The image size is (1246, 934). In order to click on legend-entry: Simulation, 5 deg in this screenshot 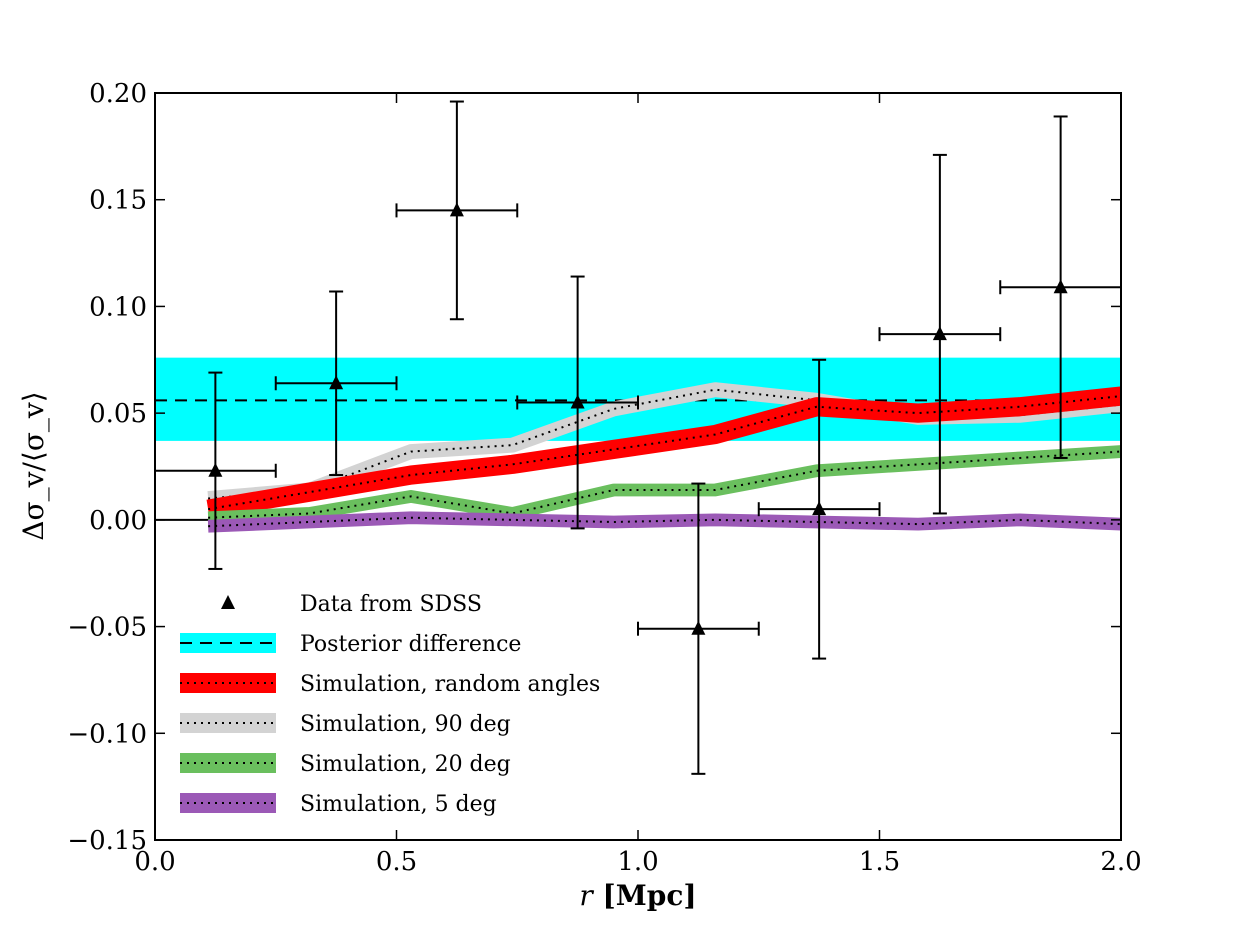, I will do `click(338, 804)`.